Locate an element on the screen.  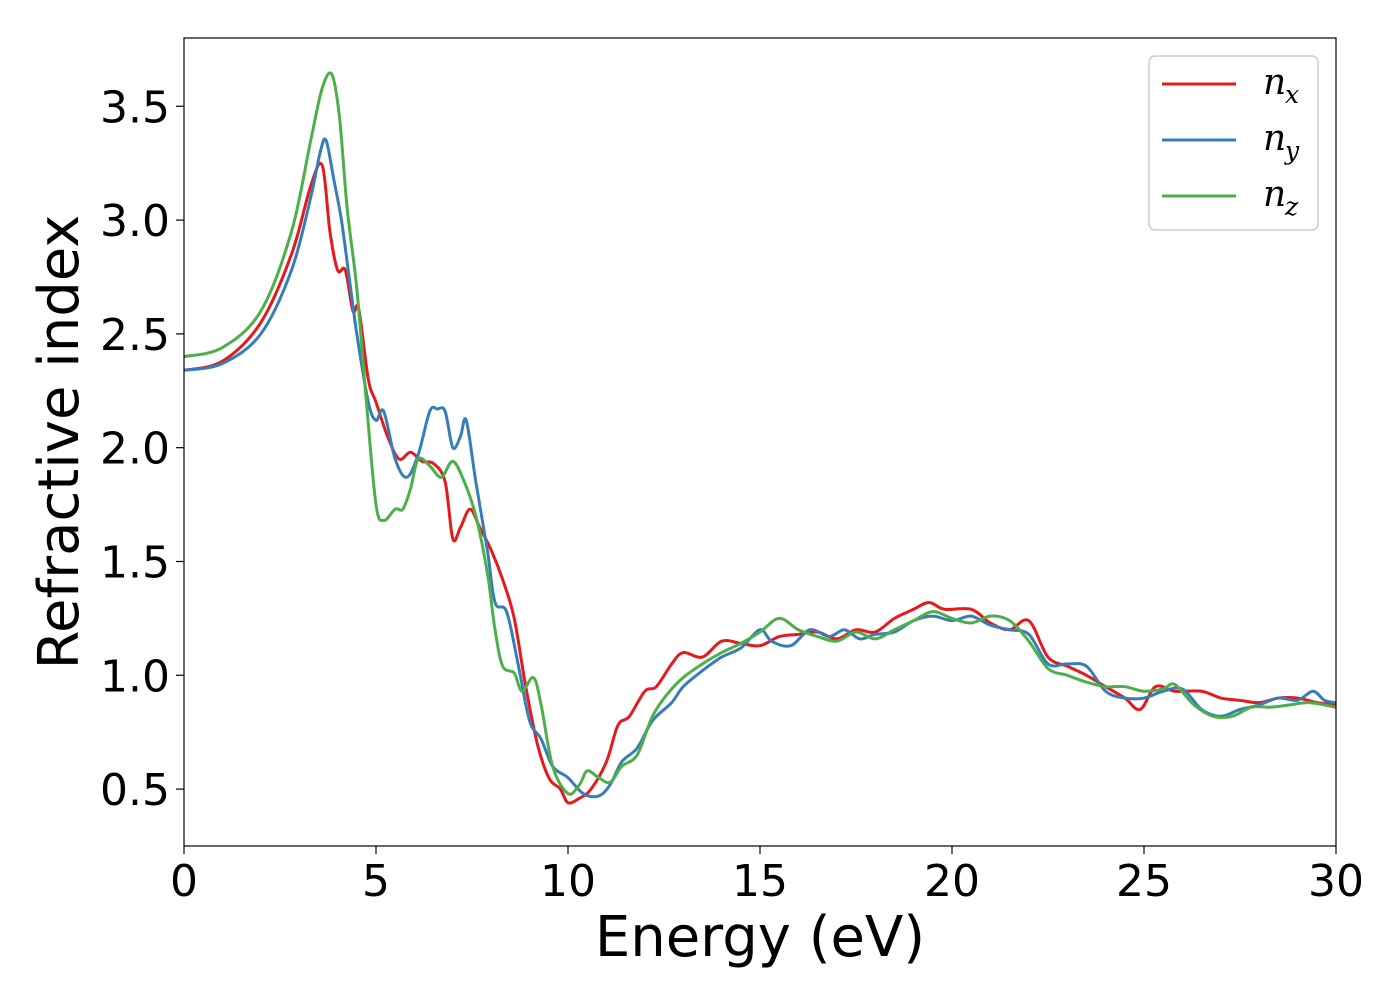
legend-box is located at coordinates (1233, 143).